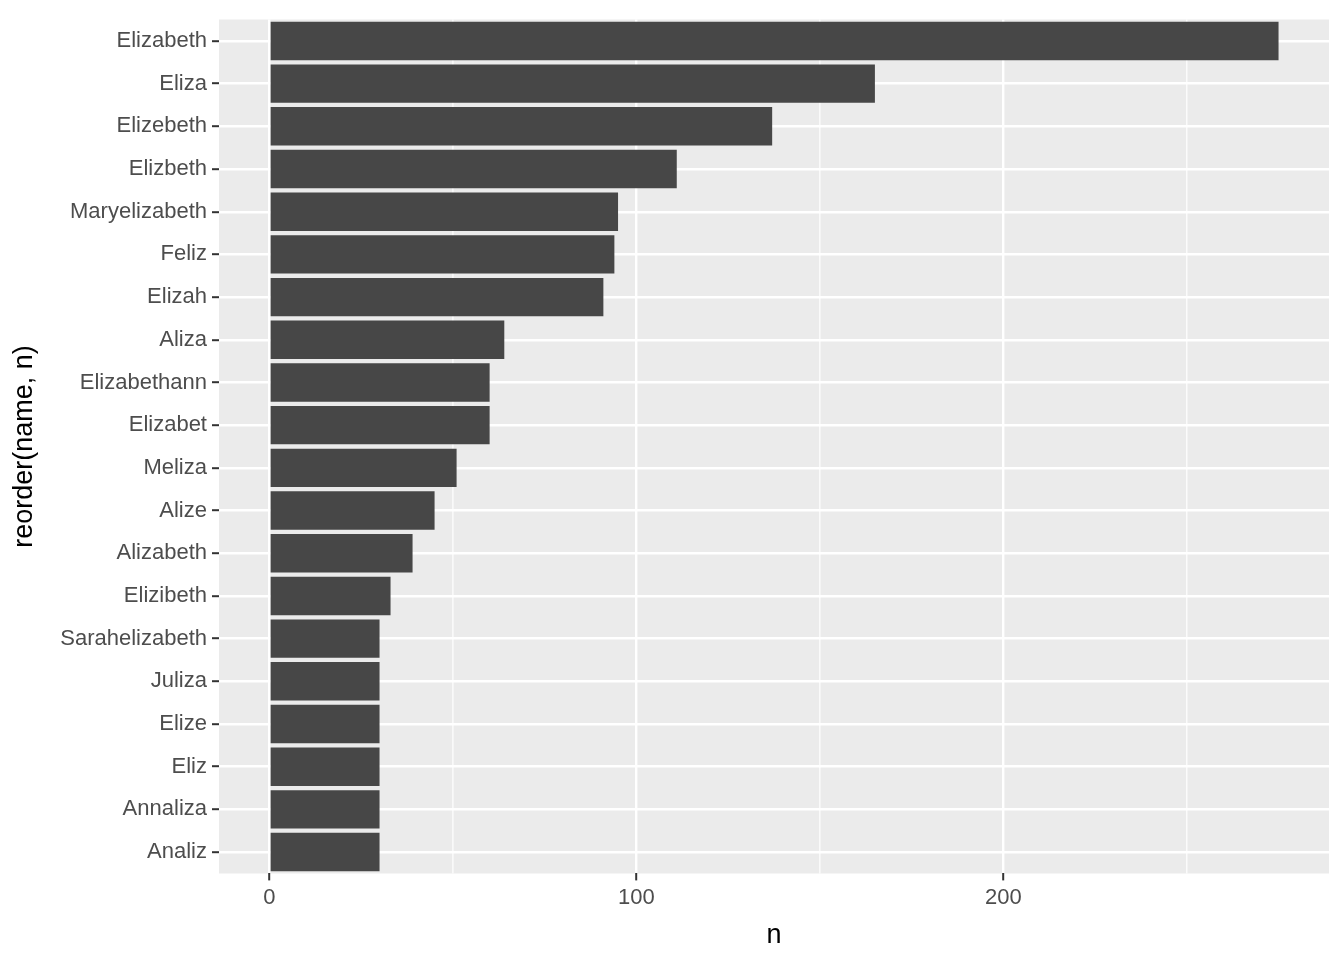  What do you see at coordinates (167, 424) in the screenshot?
I see `y-tick-label: Elizabet` at bounding box center [167, 424].